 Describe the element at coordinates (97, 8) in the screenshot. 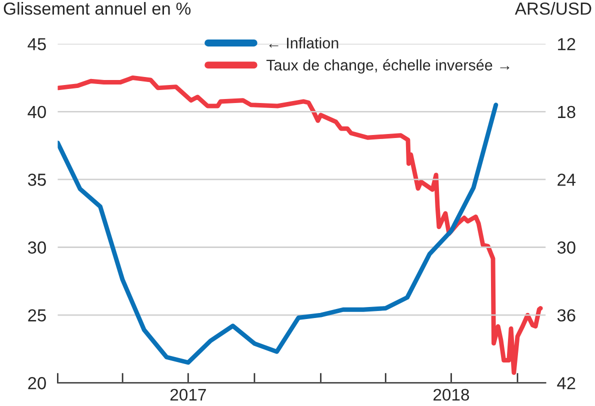

I see `y-axis-title: Glissement annuel en %` at that location.